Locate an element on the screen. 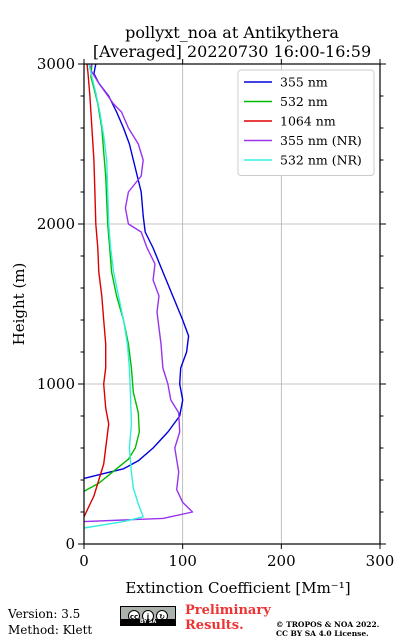 This screenshot has width=400, height=640. y-tick-label-2000: 2000 is located at coordinates (56, 224).